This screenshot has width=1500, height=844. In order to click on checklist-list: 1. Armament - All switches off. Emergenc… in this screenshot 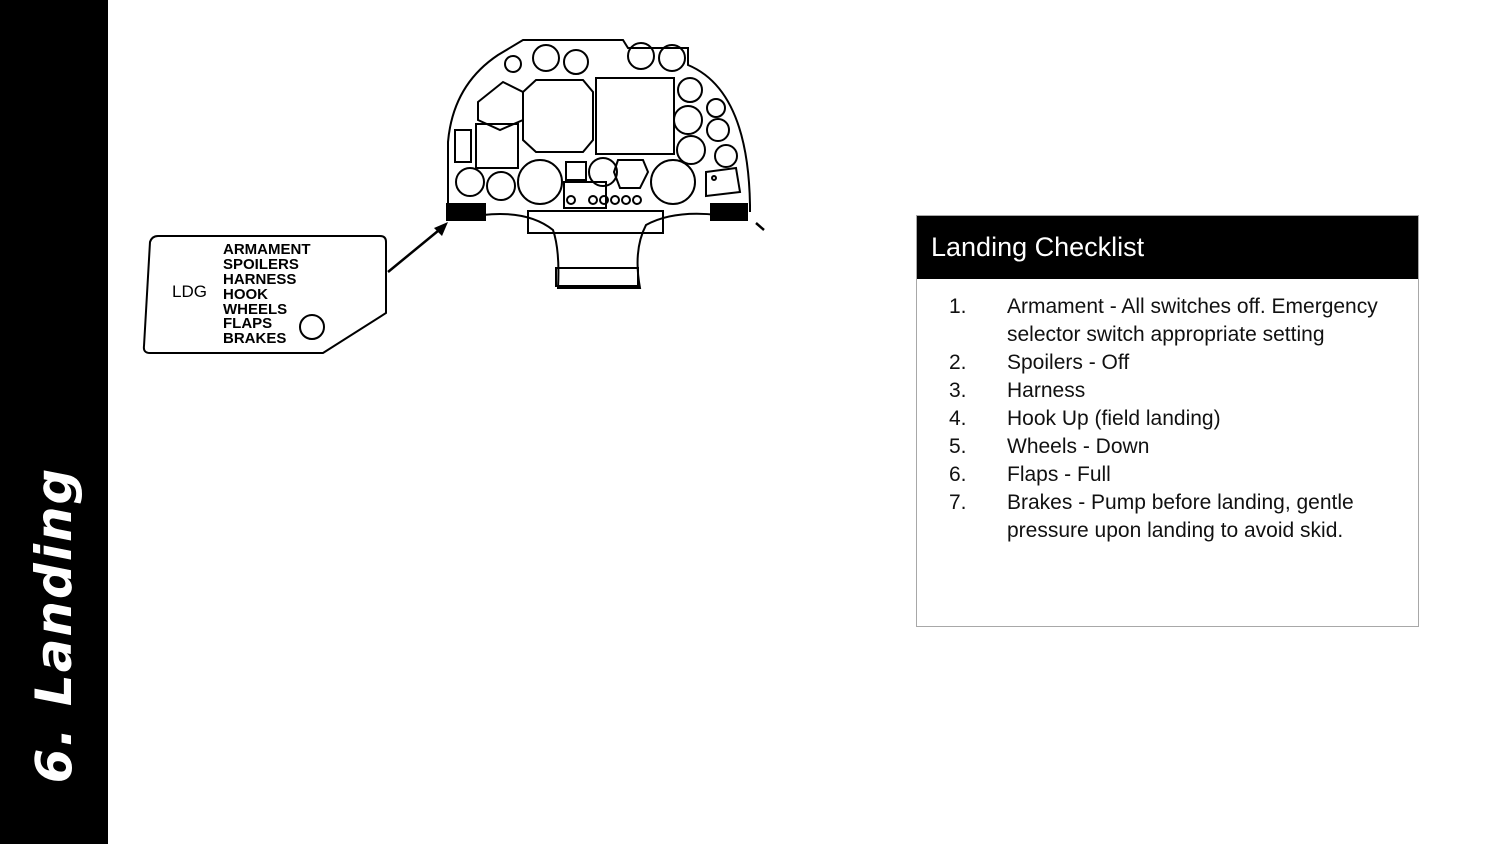, I will do `click(1167, 412)`.